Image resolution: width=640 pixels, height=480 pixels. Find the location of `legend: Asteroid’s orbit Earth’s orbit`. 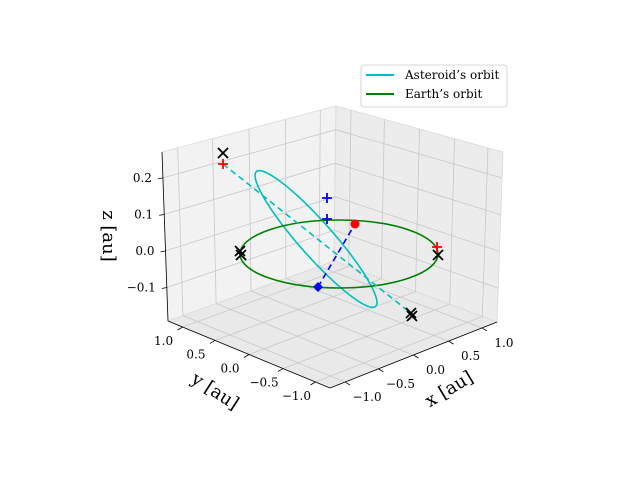

legend: Asteroid’s orbit Earth’s orbit is located at coordinates (434, 86).